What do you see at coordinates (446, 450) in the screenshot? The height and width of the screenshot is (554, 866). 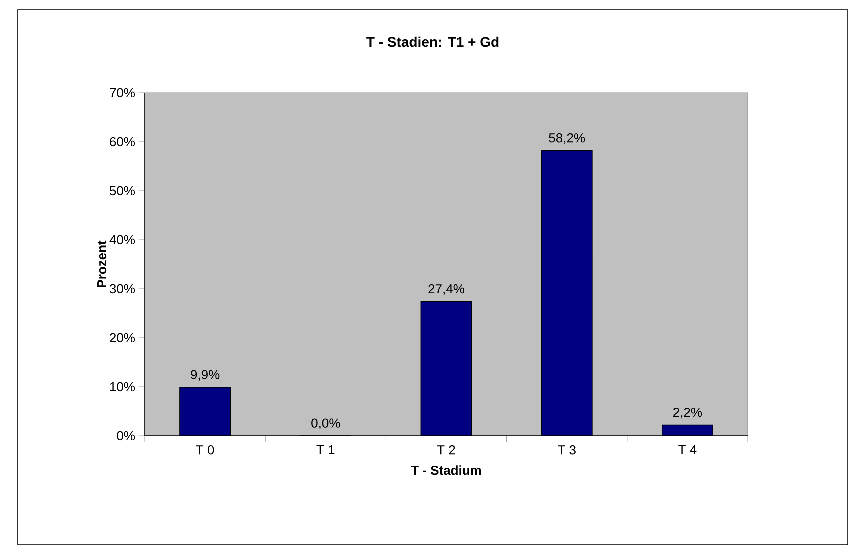 I see `x-tick-label: T 2` at bounding box center [446, 450].